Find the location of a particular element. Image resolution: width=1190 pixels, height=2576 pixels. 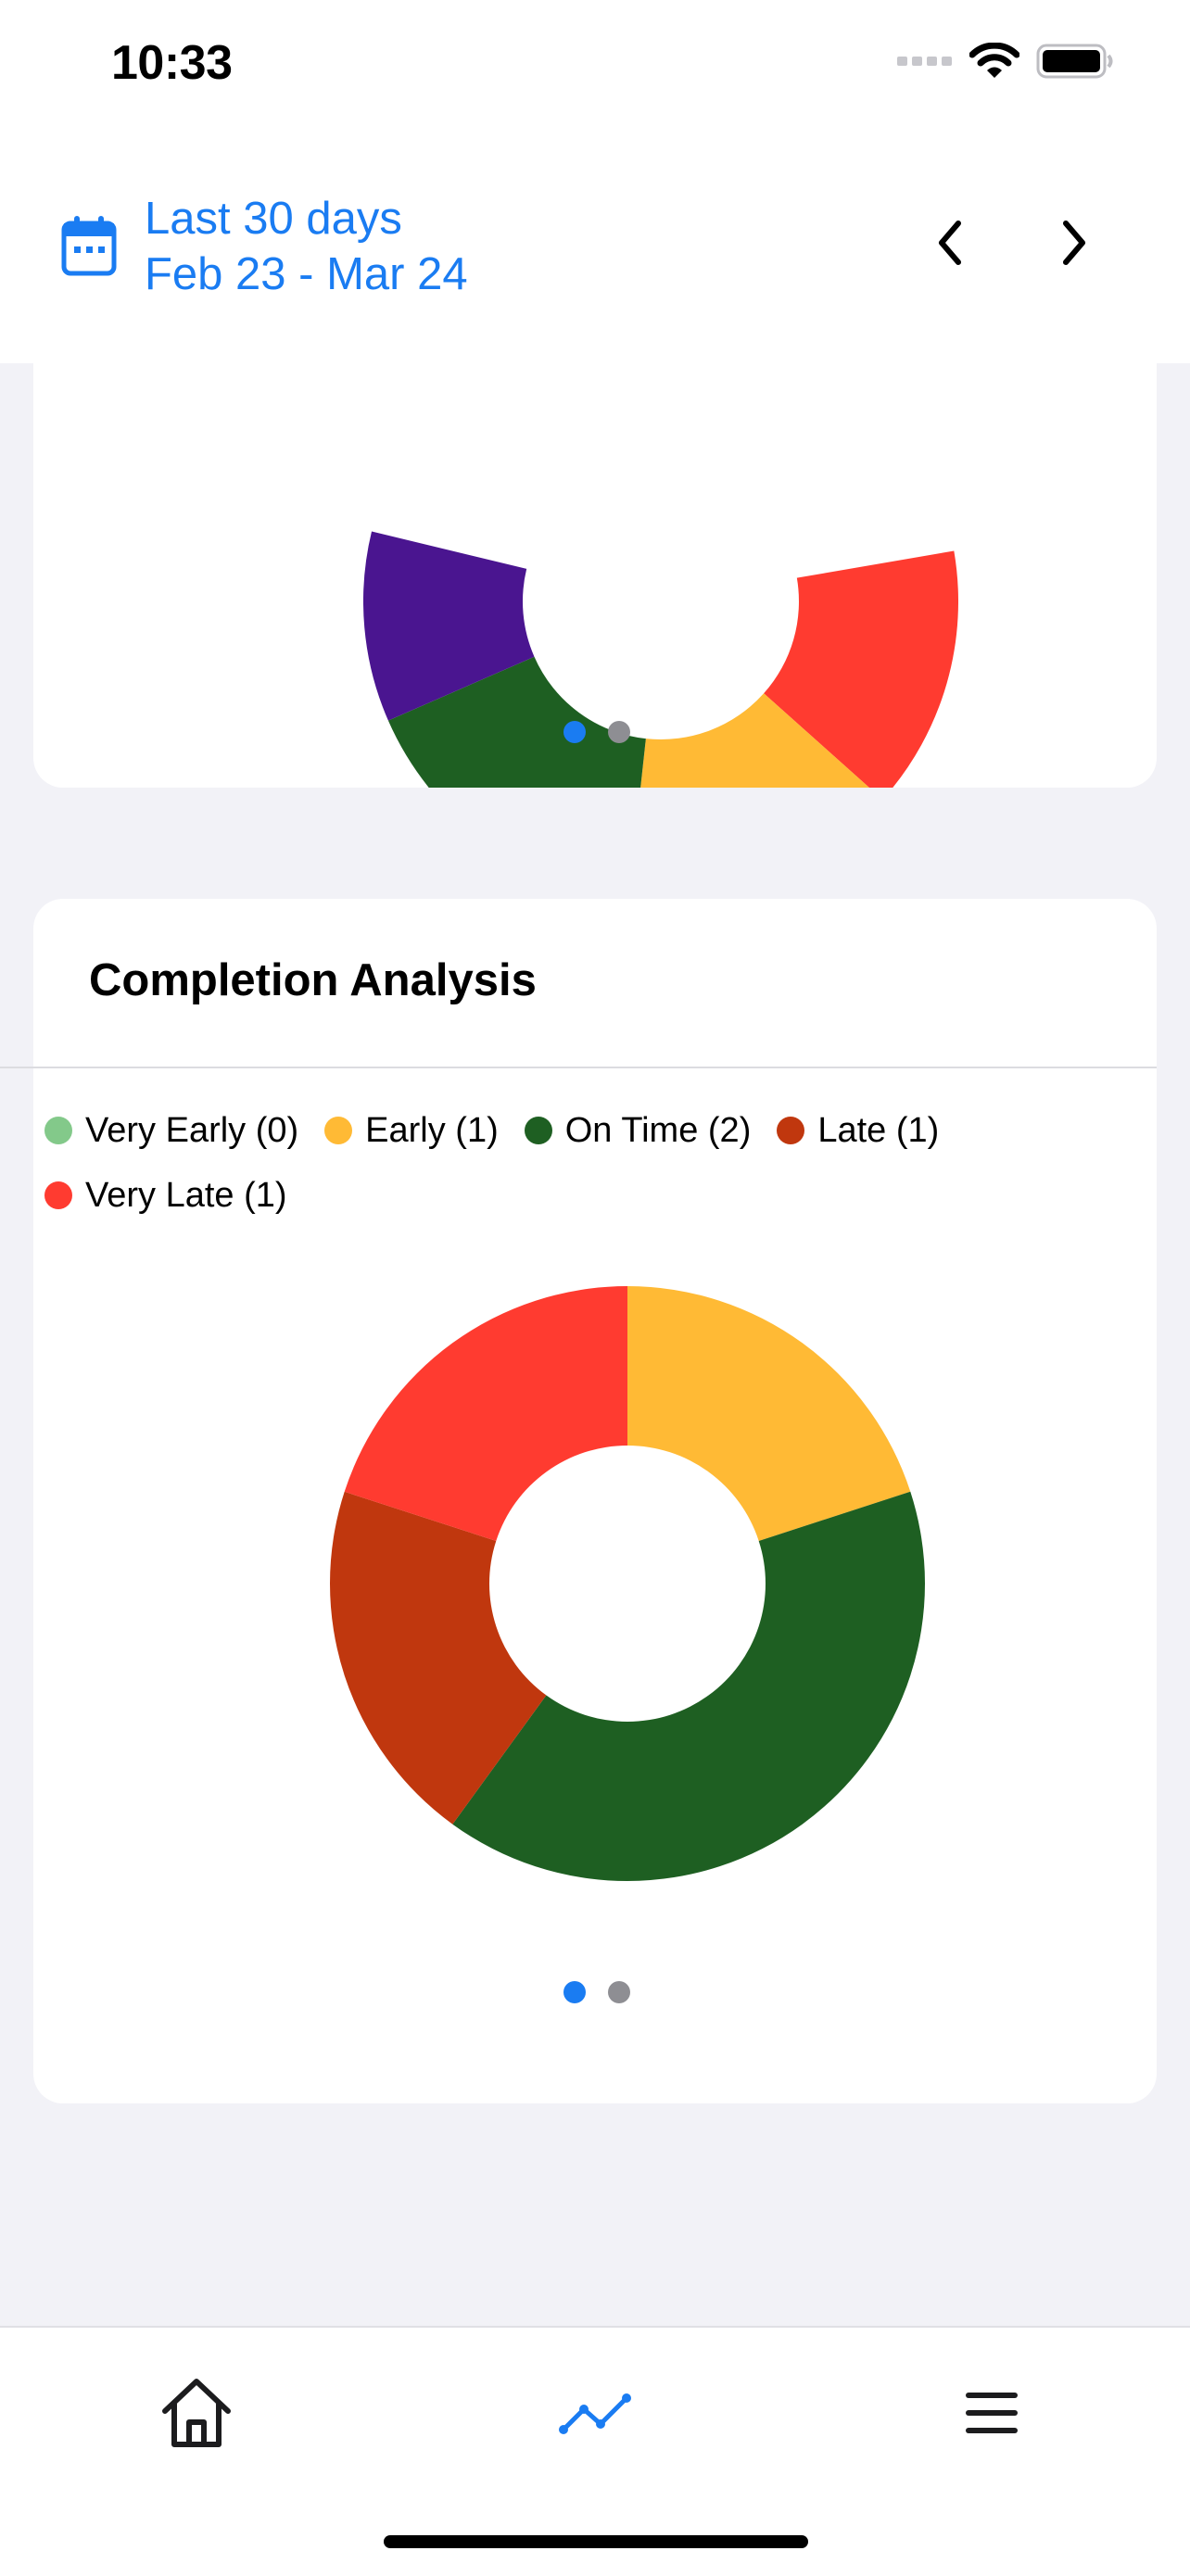

legend-item-on-time: On Time (2) is located at coordinates (638, 1130).